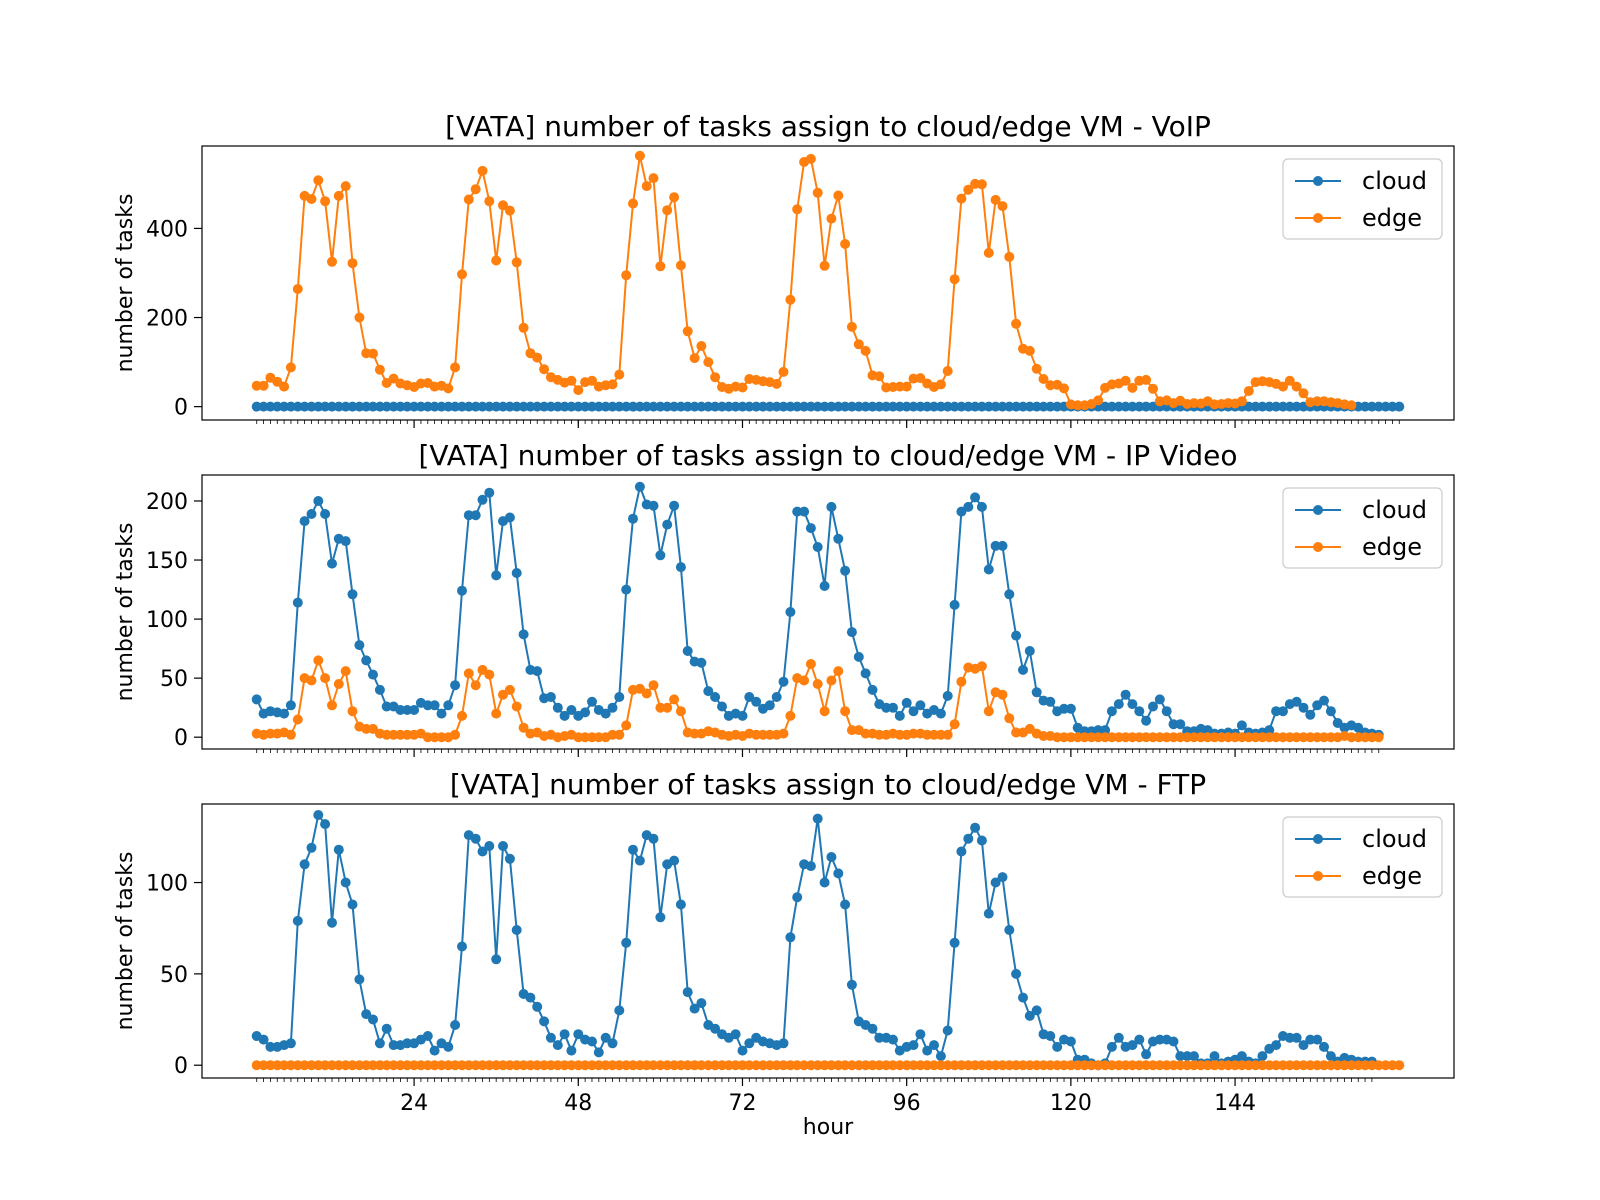 The height and width of the screenshot is (1200, 1600). What do you see at coordinates (814, 939) in the screenshot?
I see `series-line-cloud` at bounding box center [814, 939].